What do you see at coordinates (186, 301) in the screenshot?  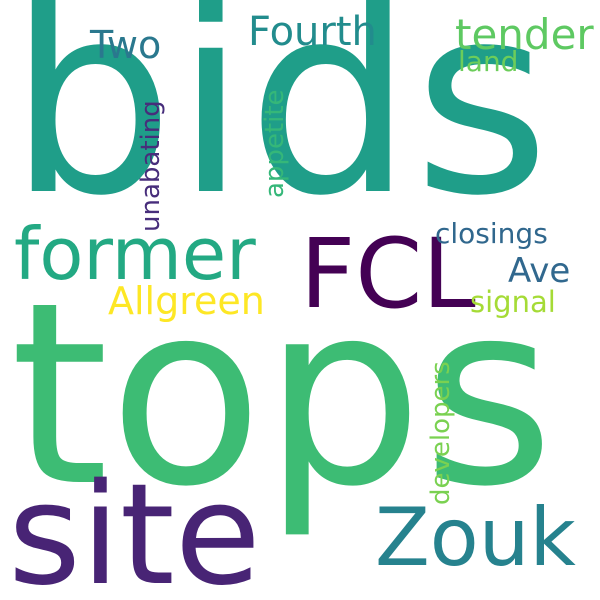 I see `word-allgreen: Allgreen` at bounding box center [186, 301].